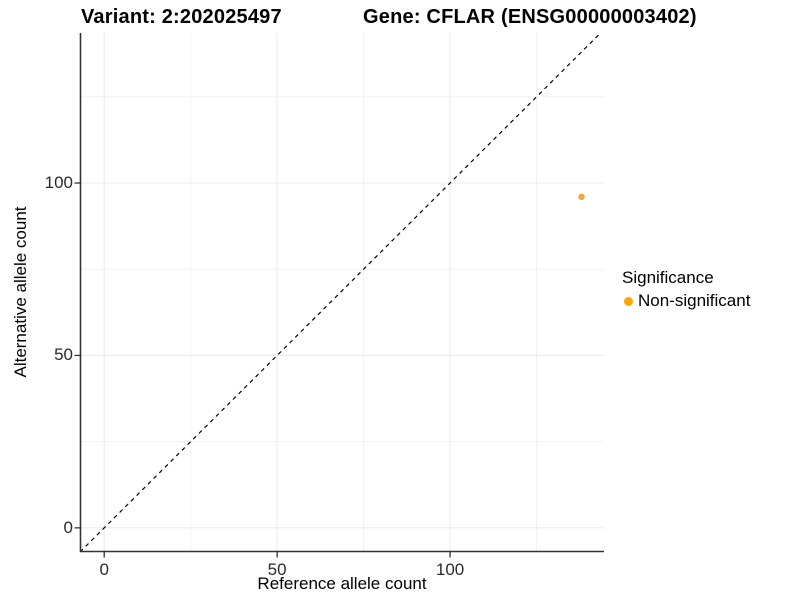 Image resolution: width=800 pixels, height=600 pixels. I want to click on data-points, so click(581, 197).